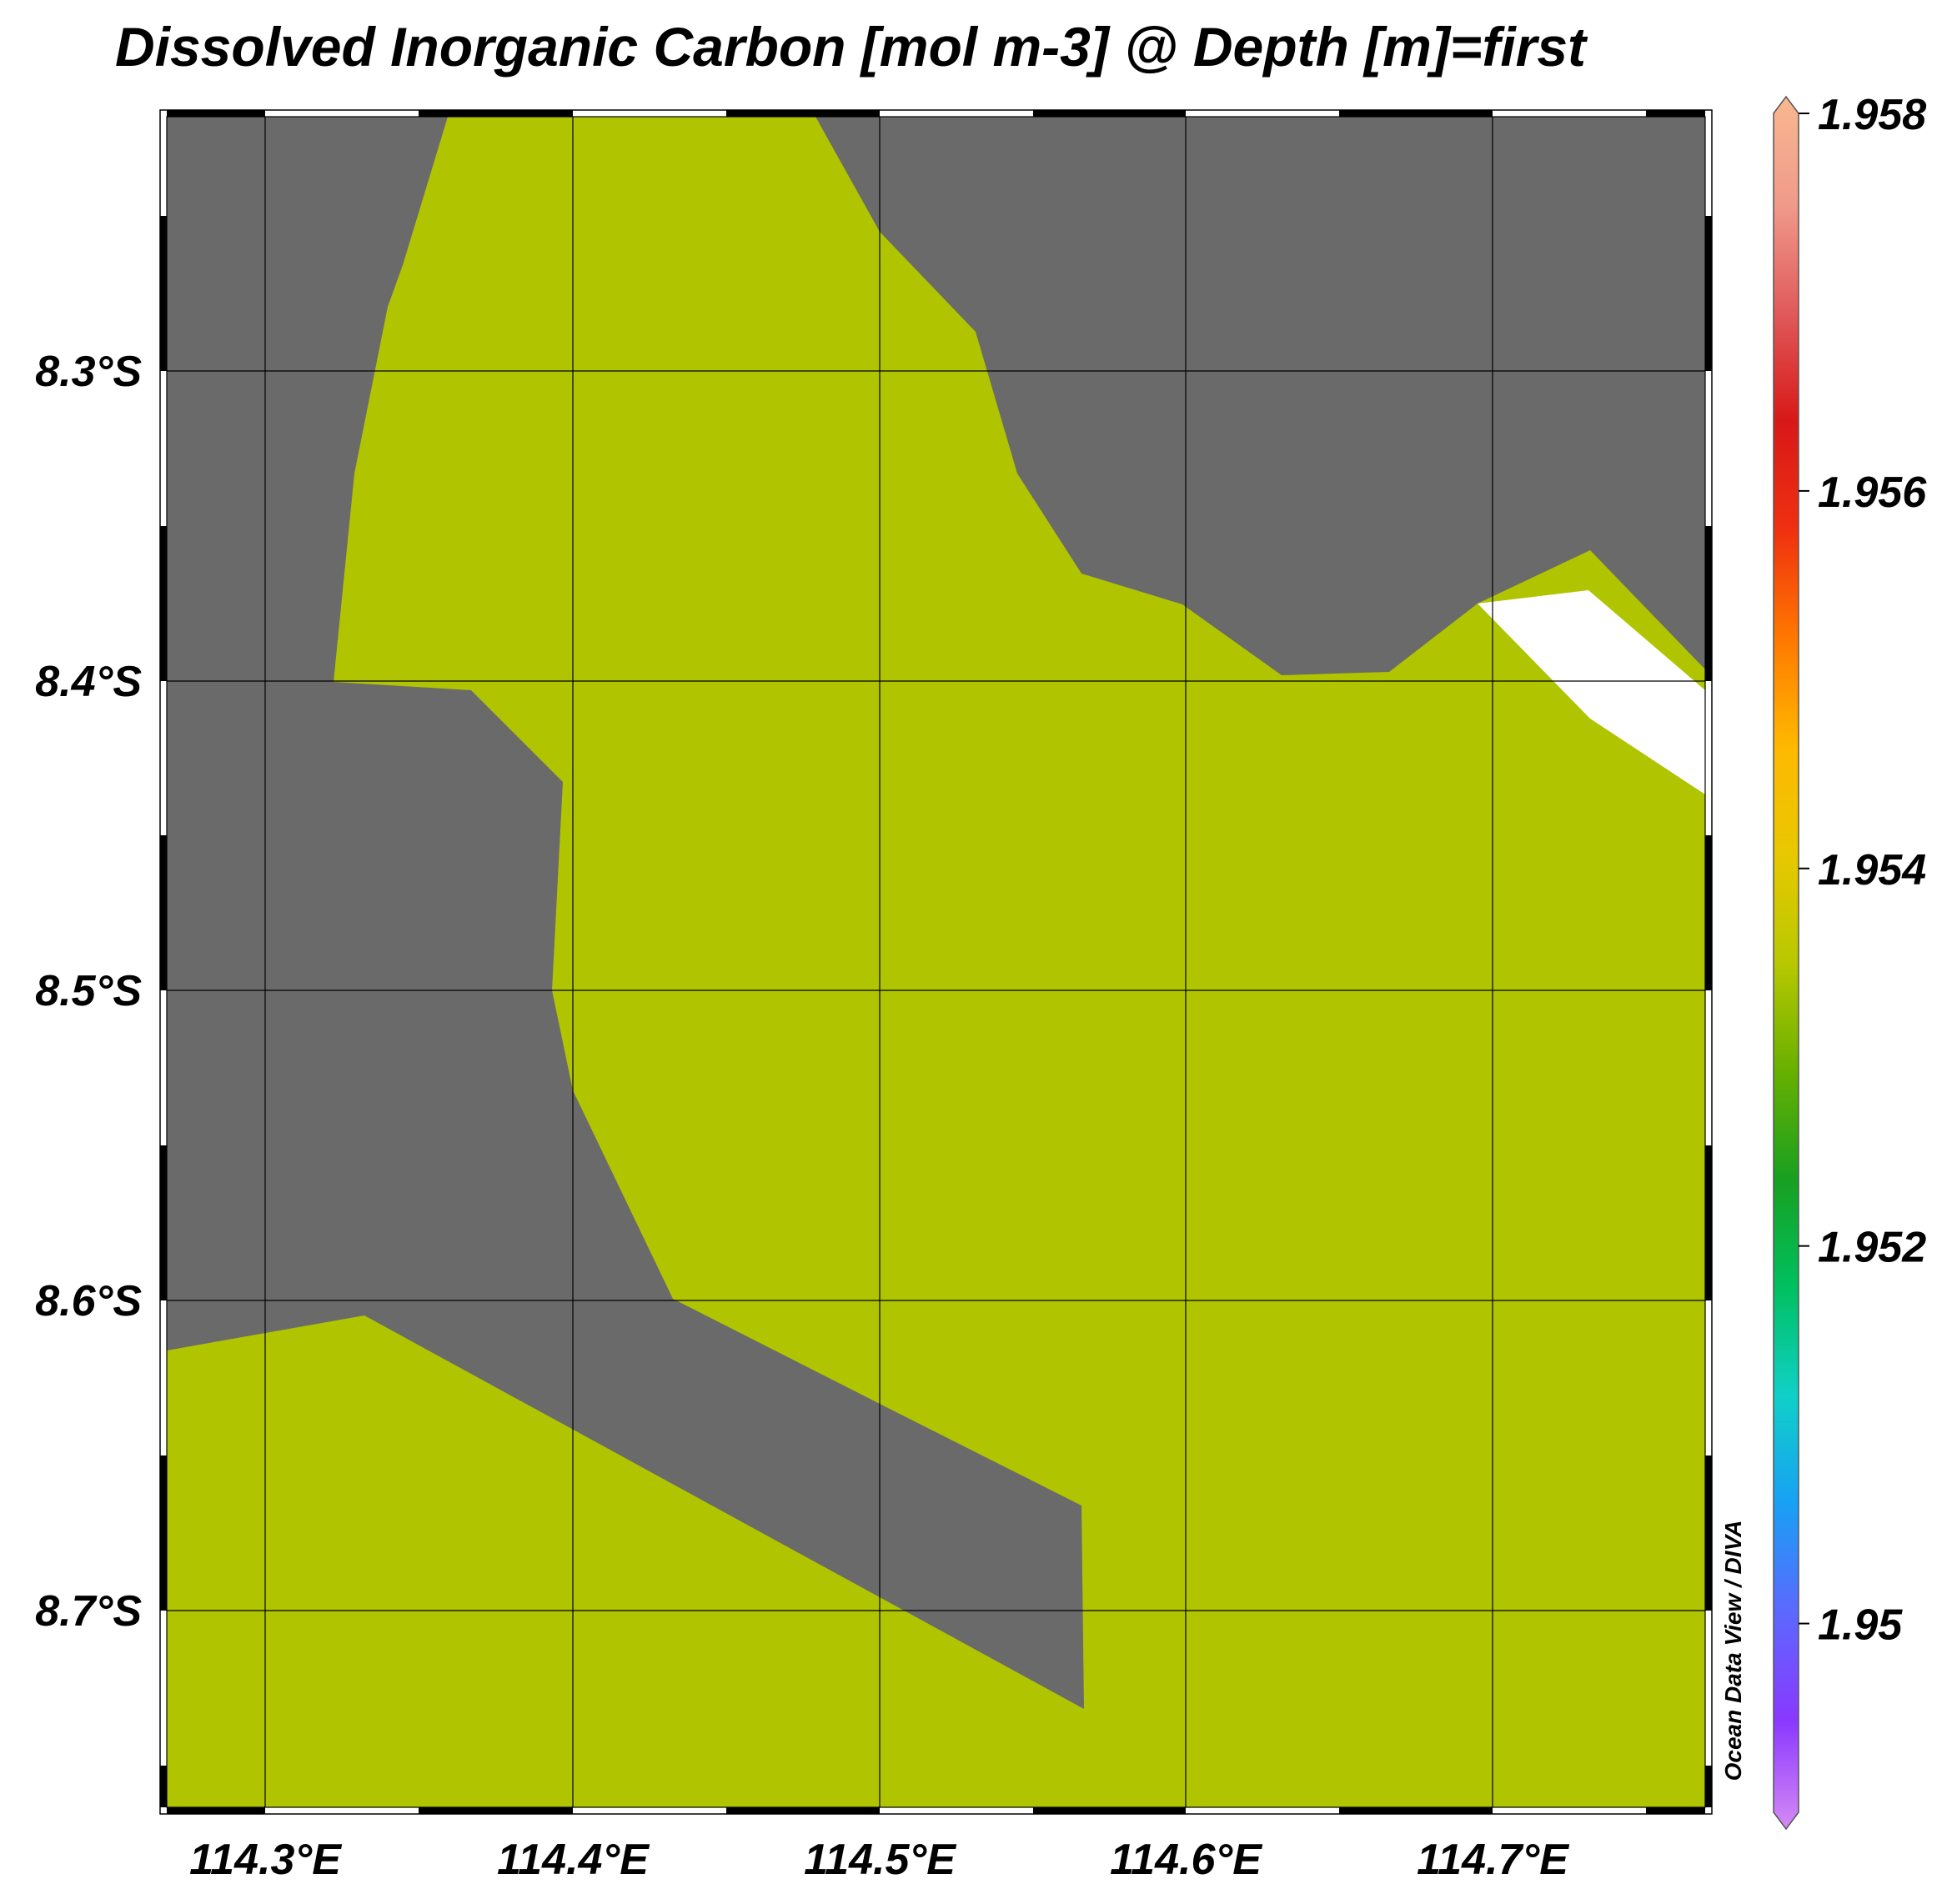  What do you see at coordinates (1786, 963) in the screenshot?
I see `colorbar-body` at bounding box center [1786, 963].